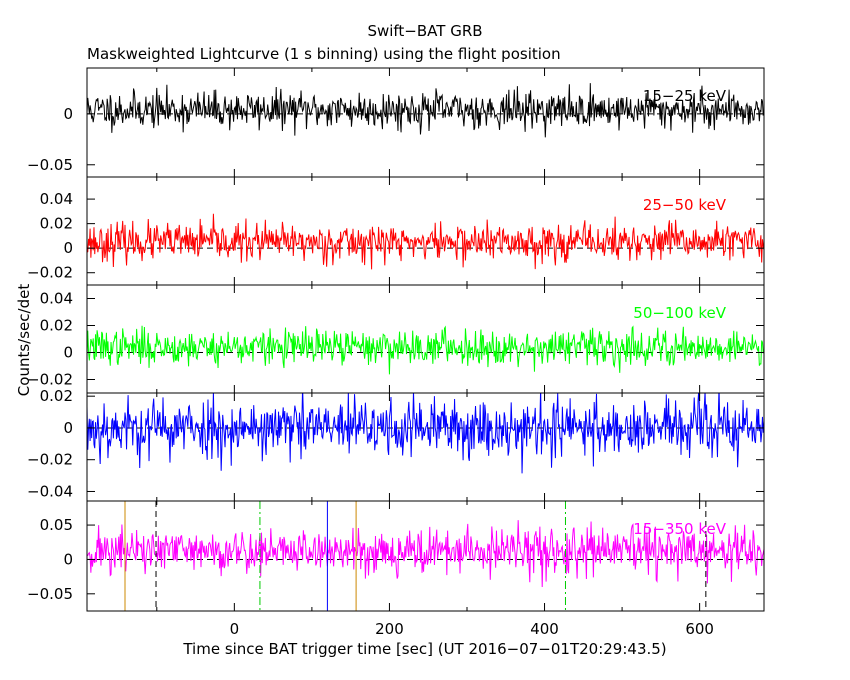  I want to click on band-label: 15−25 keV, so click(685, 96).